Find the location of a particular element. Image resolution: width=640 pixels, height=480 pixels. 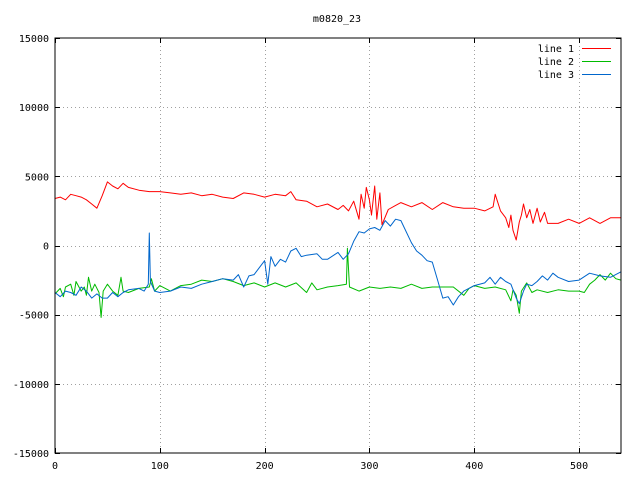

y-tick-label: 0 is located at coordinates (46, 247).